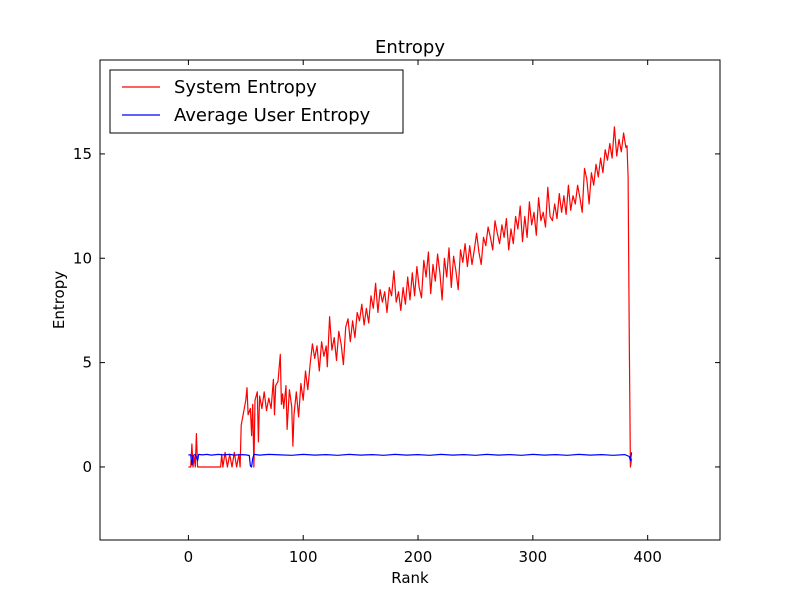  I want to click on legend-label-system-entropy: System Entropy, so click(245, 87).